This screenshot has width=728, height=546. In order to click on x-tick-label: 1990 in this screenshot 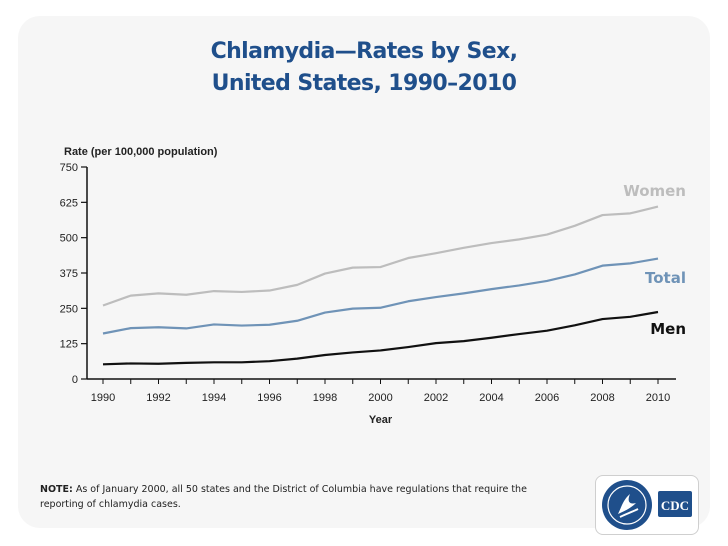, I will do `click(103, 398)`.